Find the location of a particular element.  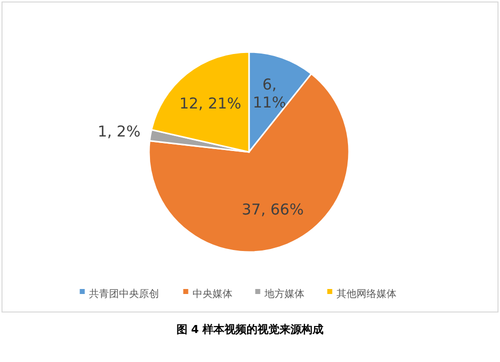

legend-label: 地方媒体 is located at coordinates (283, 294).